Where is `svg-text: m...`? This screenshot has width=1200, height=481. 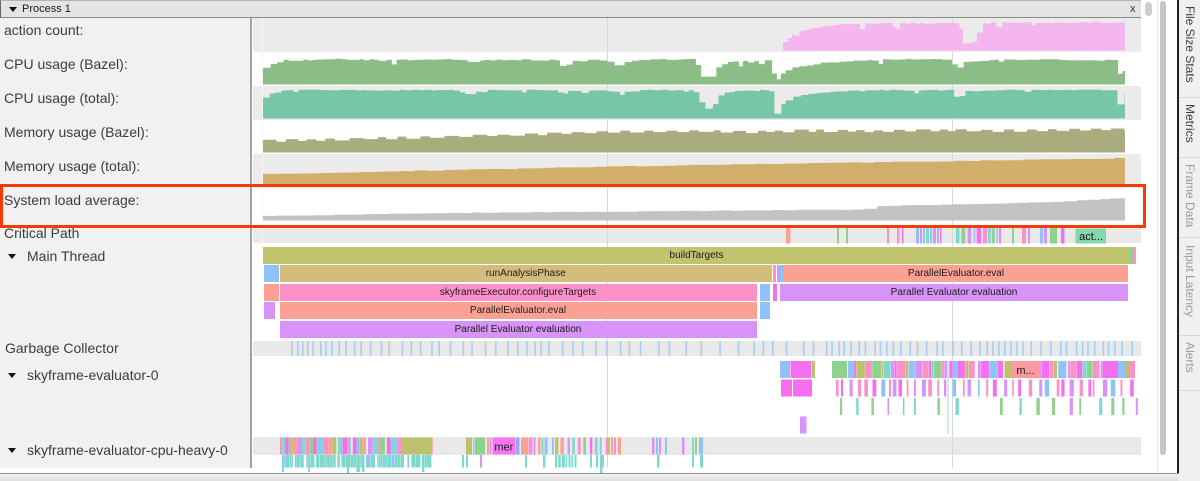
svg-text: m... is located at coordinates (1025, 371).